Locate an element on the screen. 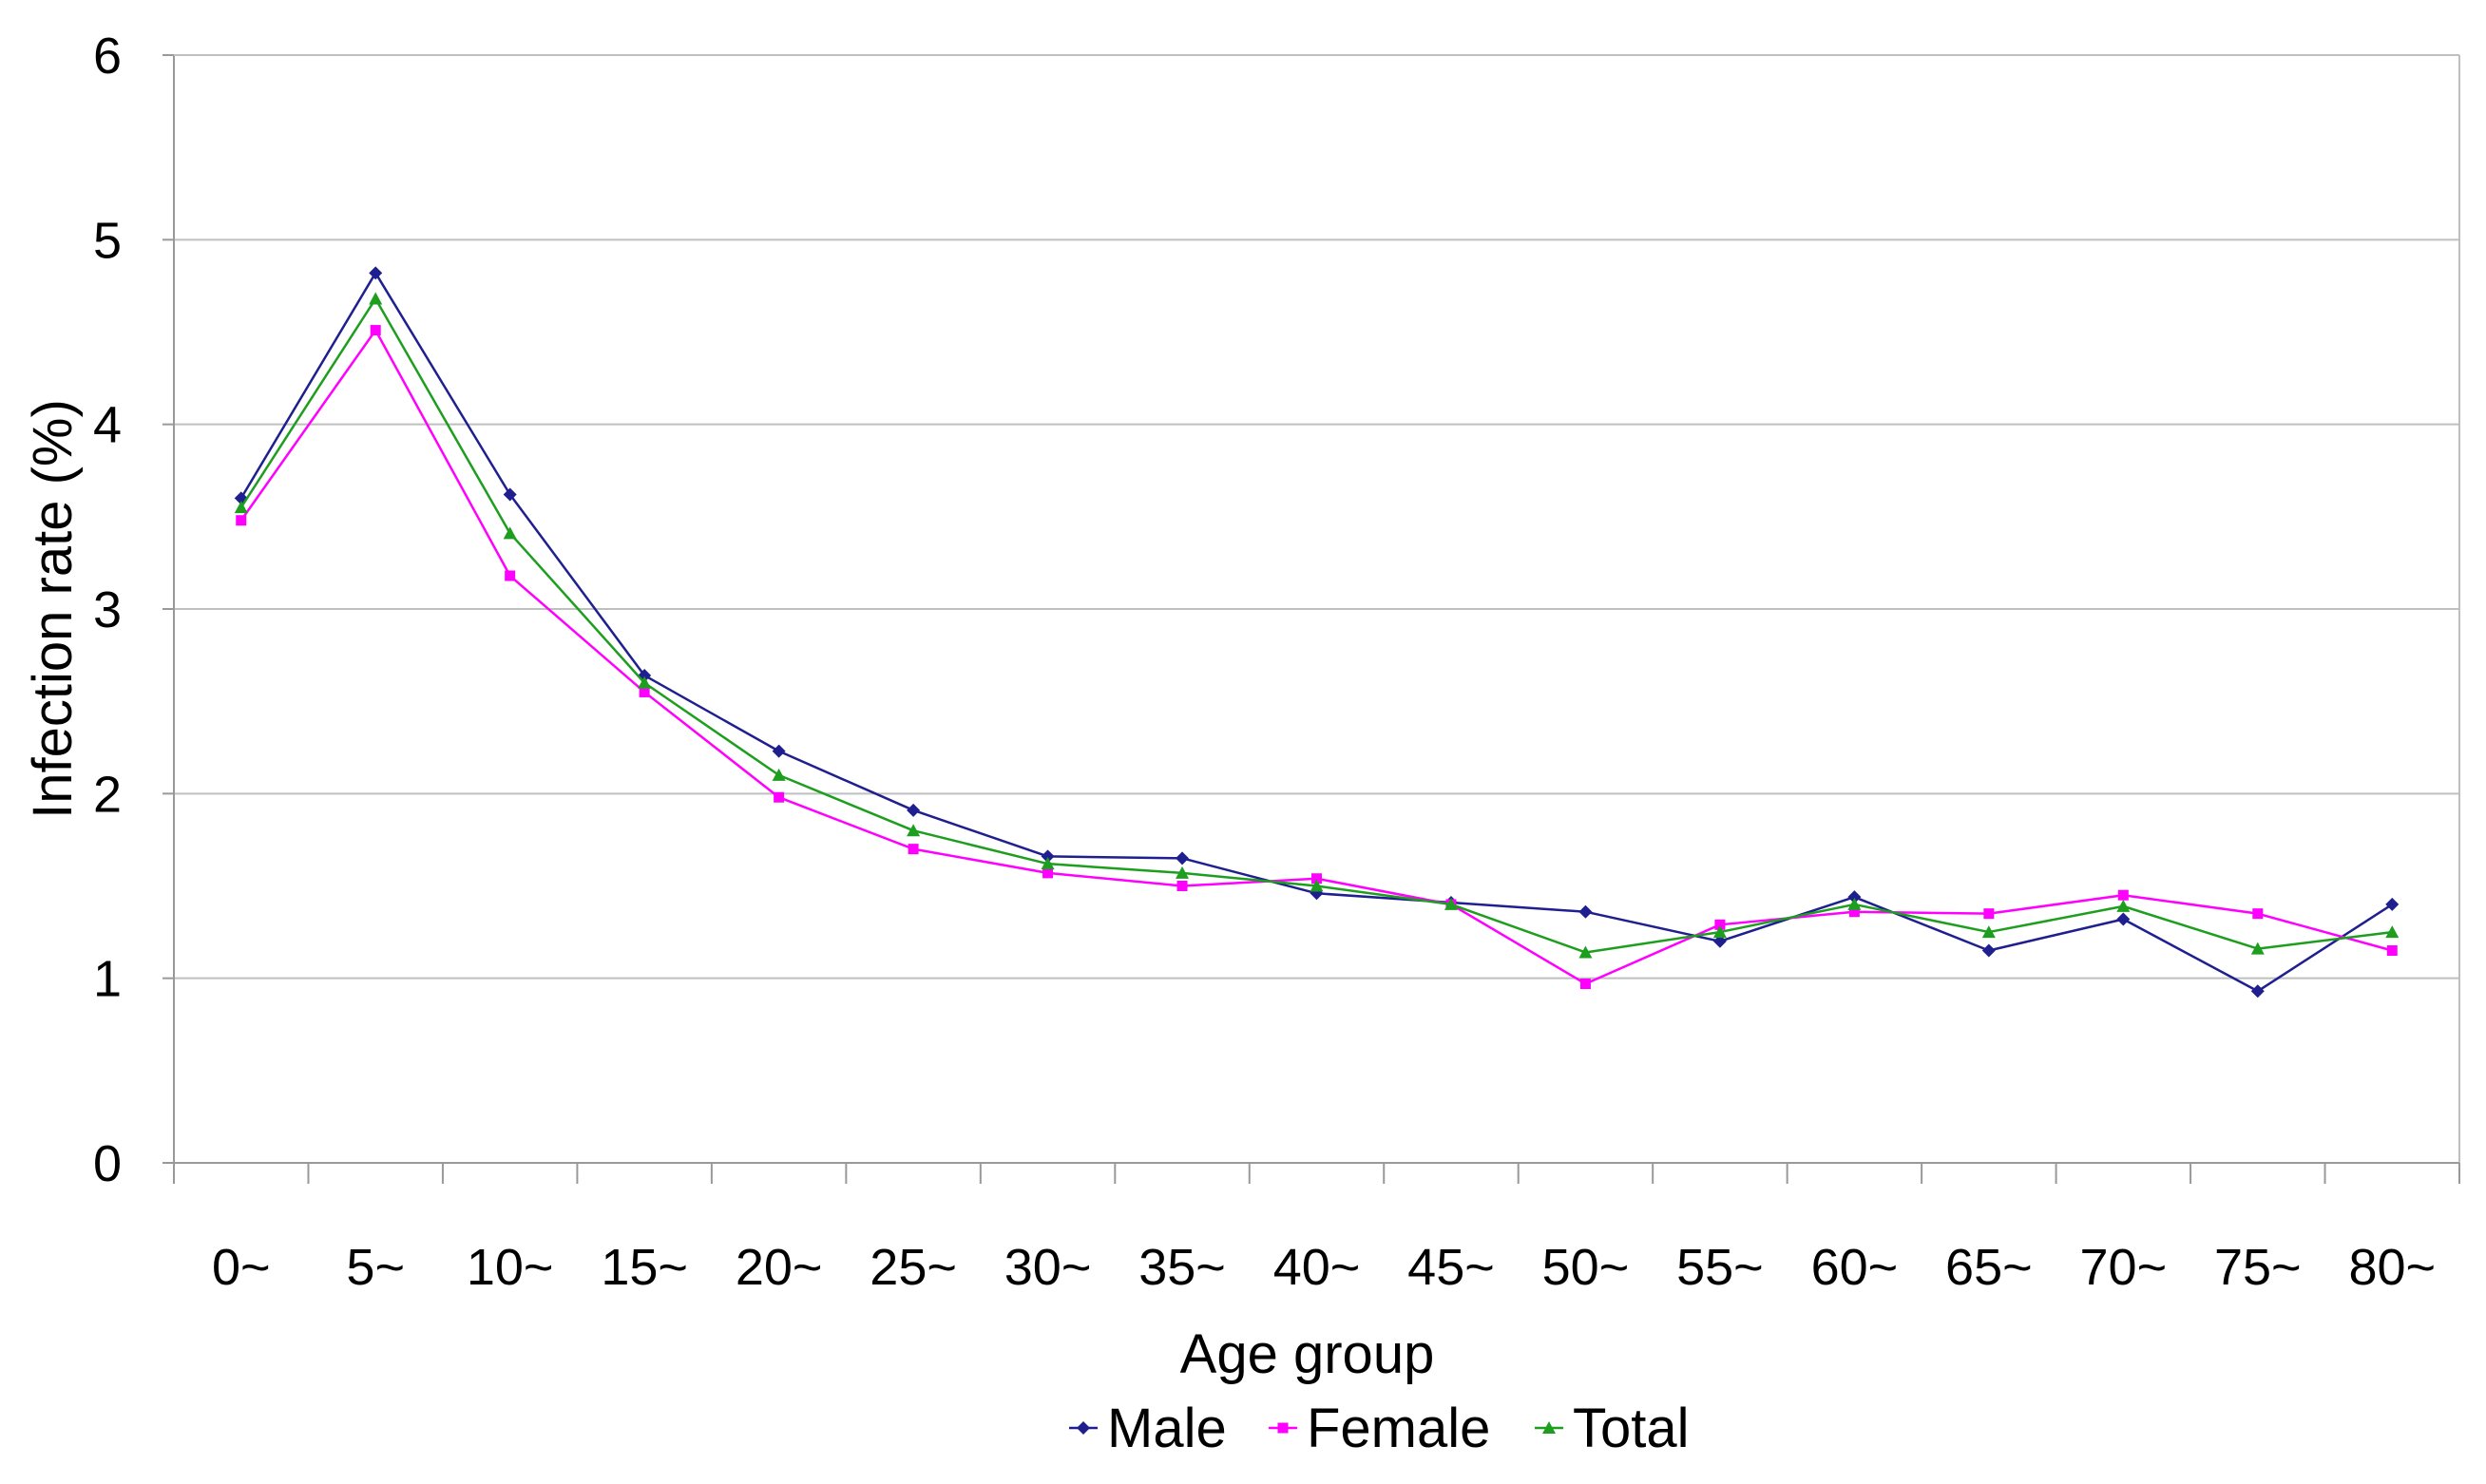 The image size is (2486, 1484). y-tick-label: 0 is located at coordinates (107, 1163).